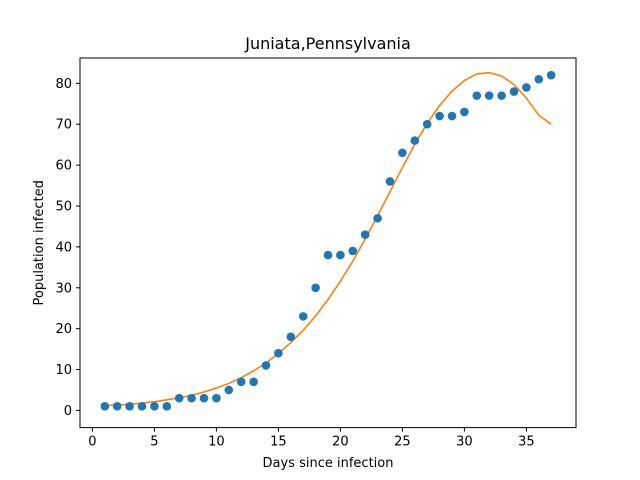 Image resolution: width=640 pixels, height=480 pixels. What do you see at coordinates (39, 242) in the screenshot?
I see `y-axis-label: Population infected` at bounding box center [39, 242].